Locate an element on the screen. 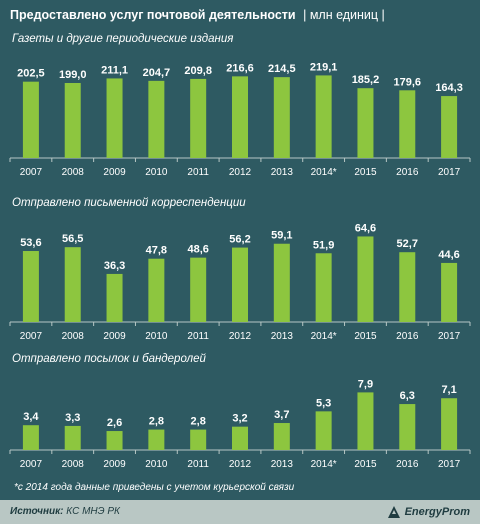 This screenshot has width=480, height=524. letters-tick-label: 2010 is located at coordinates (156, 336).